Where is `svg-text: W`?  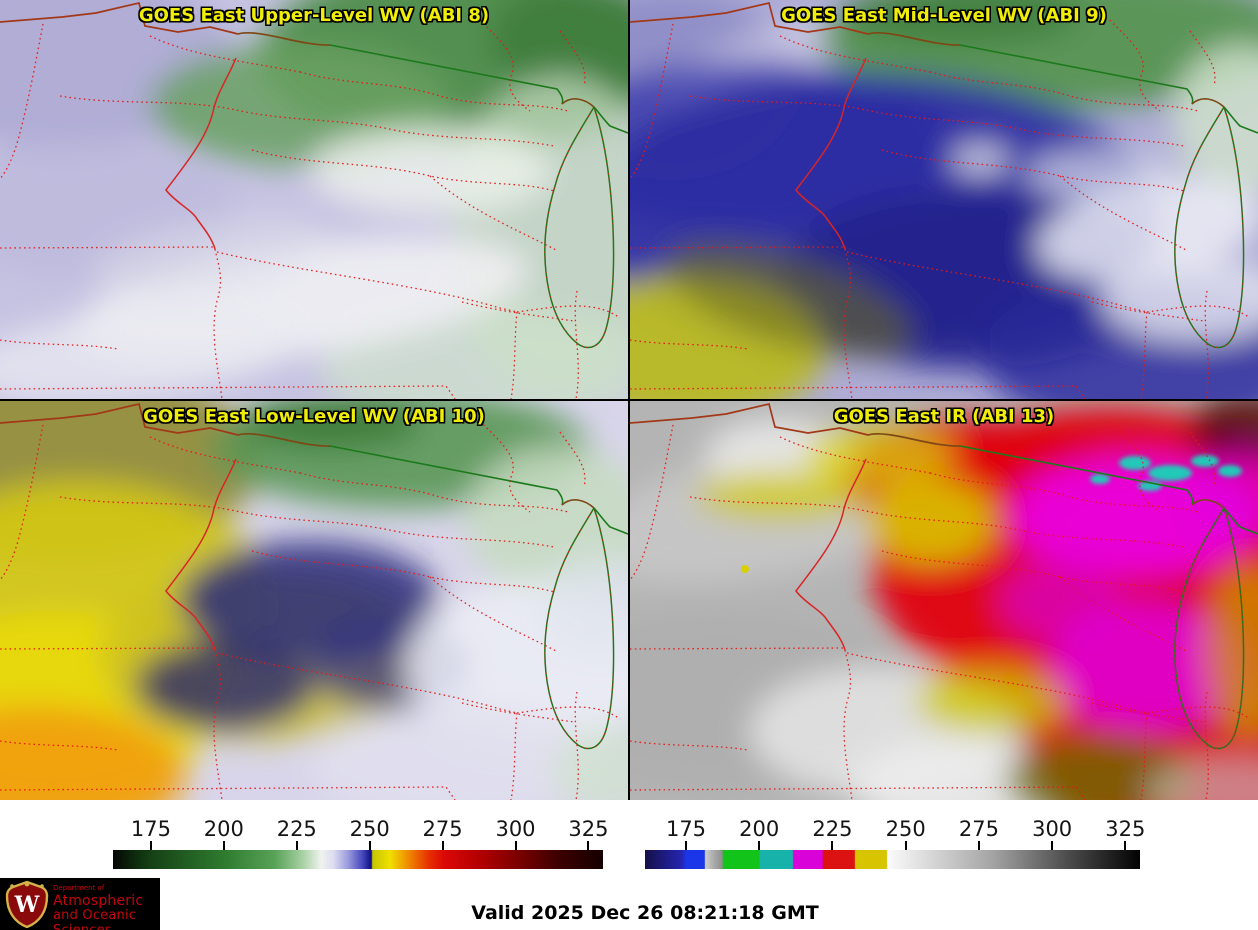 svg-text: W is located at coordinates (27, 905).